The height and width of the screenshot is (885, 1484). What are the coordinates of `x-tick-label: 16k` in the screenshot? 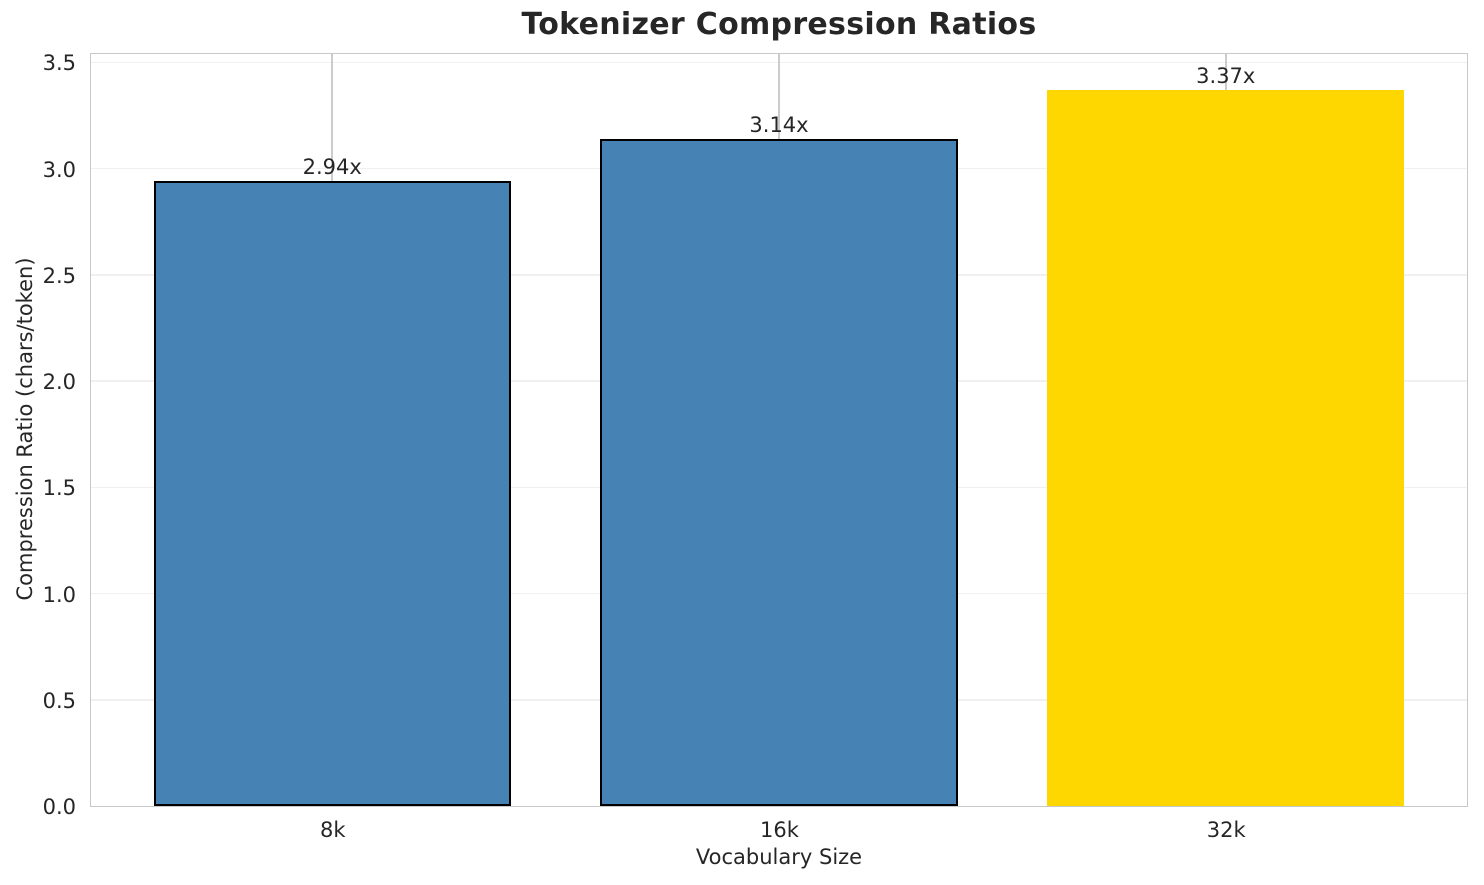 It's located at (779, 830).